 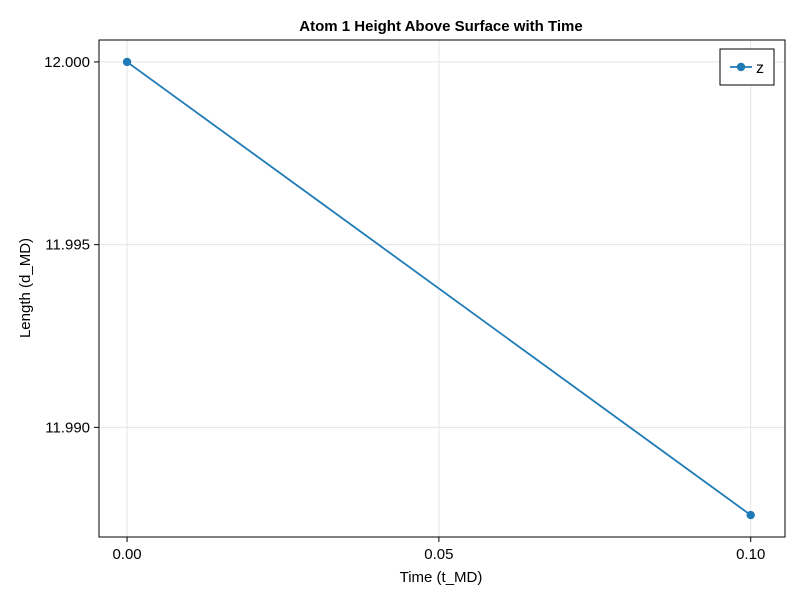 What do you see at coordinates (67, 245) in the screenshot?
I see `y-tick-label-1: 11.995` at bounding box center [67, 245].